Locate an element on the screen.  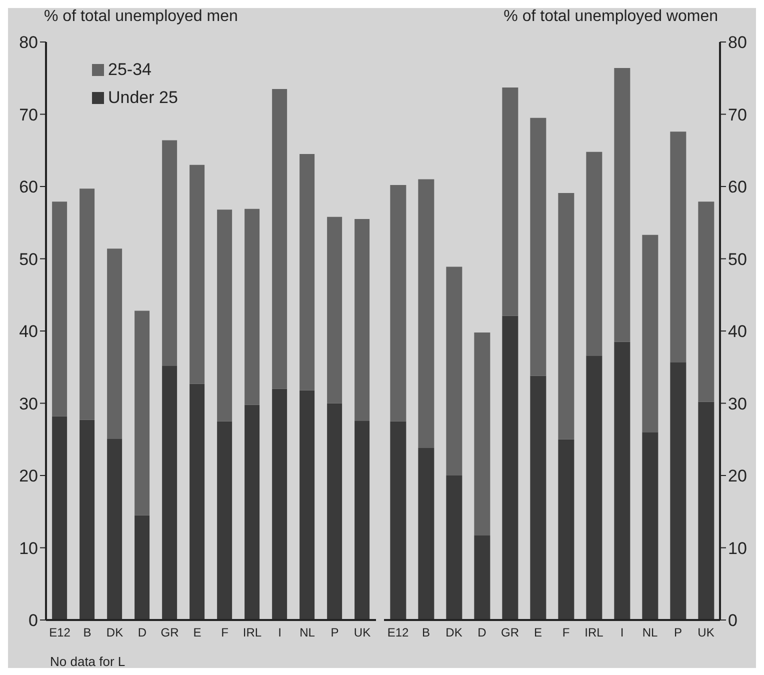
legend-label: 25-34 is located at coordinates (129, 70).